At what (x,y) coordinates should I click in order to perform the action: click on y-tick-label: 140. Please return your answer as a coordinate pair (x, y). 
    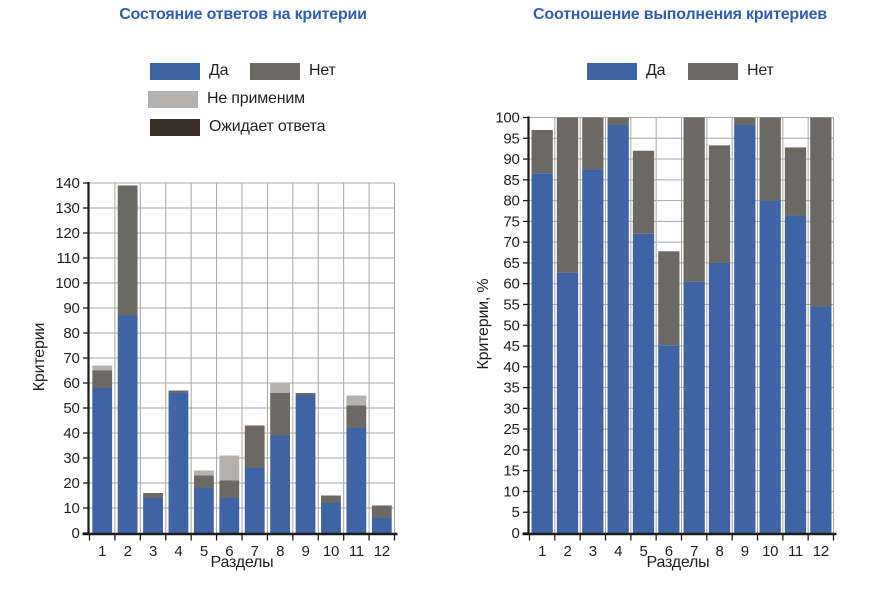
    Looking at the image, I should click on (67, 183).